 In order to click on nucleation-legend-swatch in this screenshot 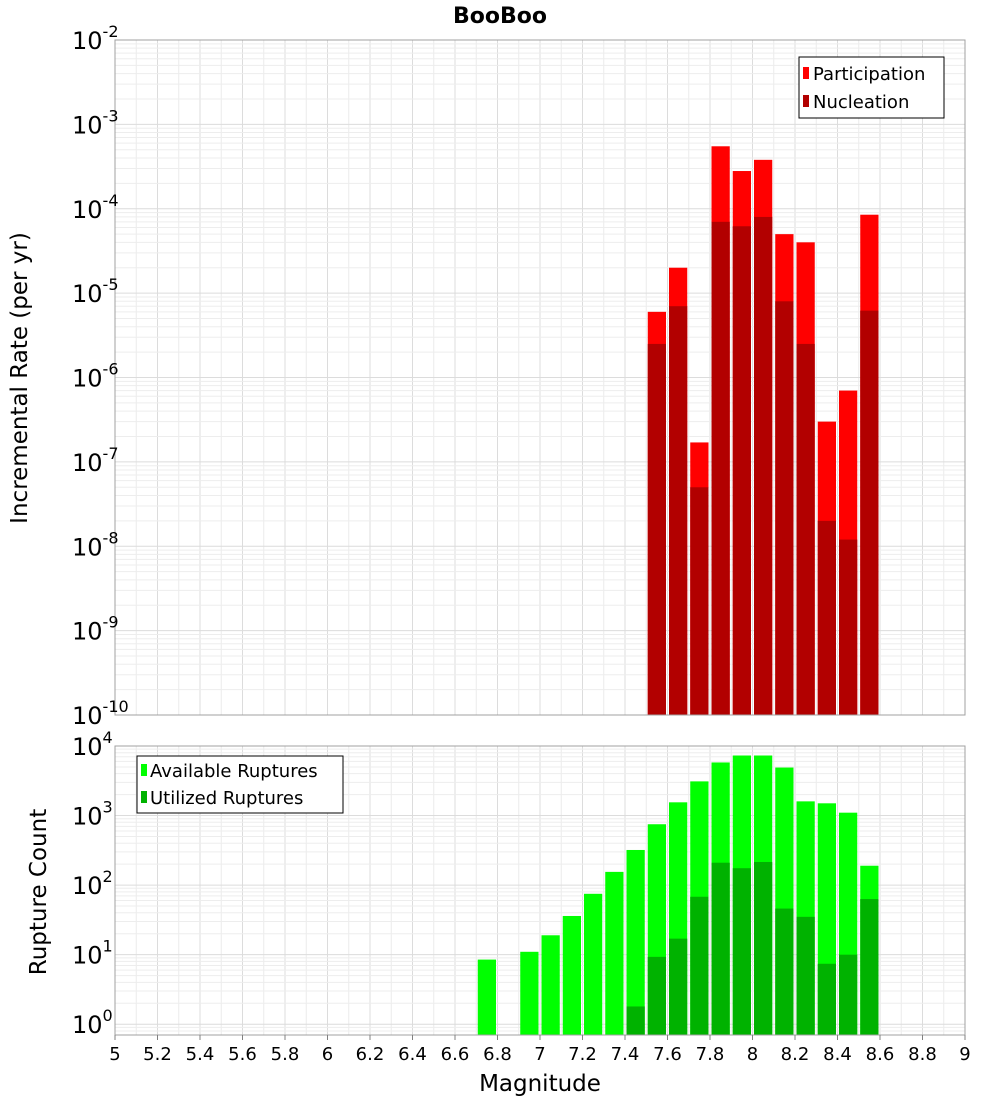, I will do `click(806, 101)`.